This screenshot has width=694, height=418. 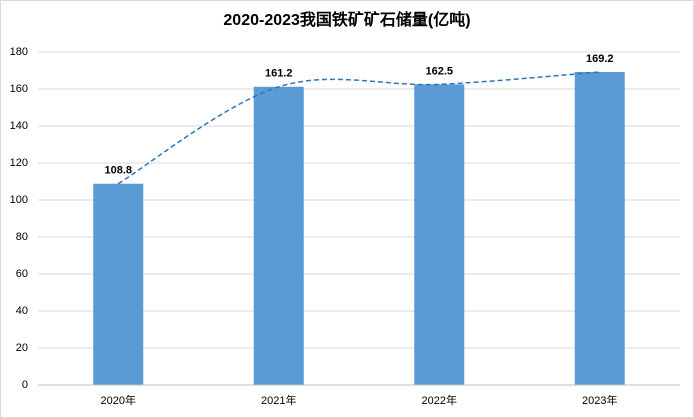 What do you see at coordinates (19, 163) in the screenshot?
I see `y-tick-label: 120` at bounding box center [19, 163].